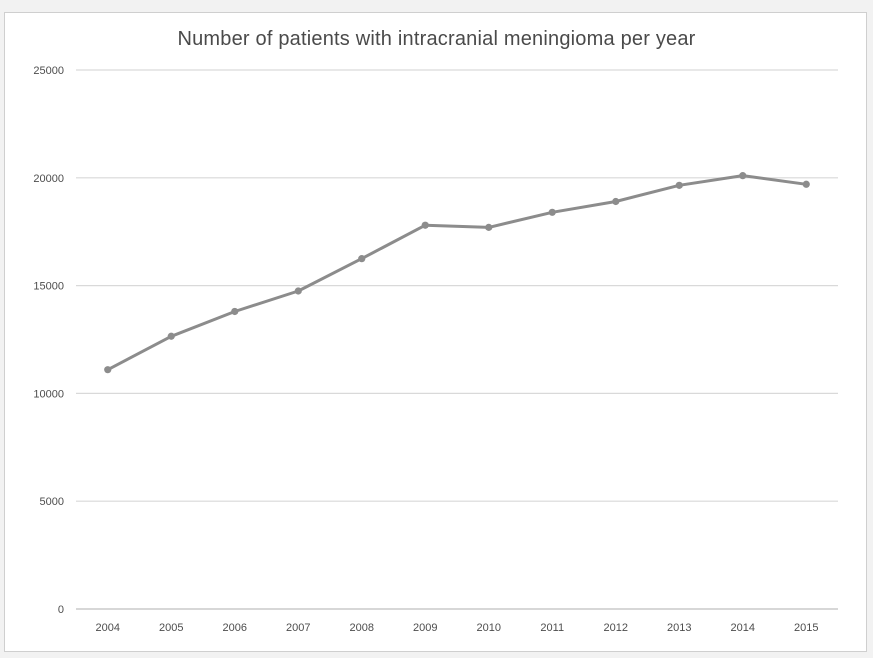  What do you see at coordinates (806, 628) in the screenshot?
I see `x-tick-label: 2015` at bounding box center [806, 628].